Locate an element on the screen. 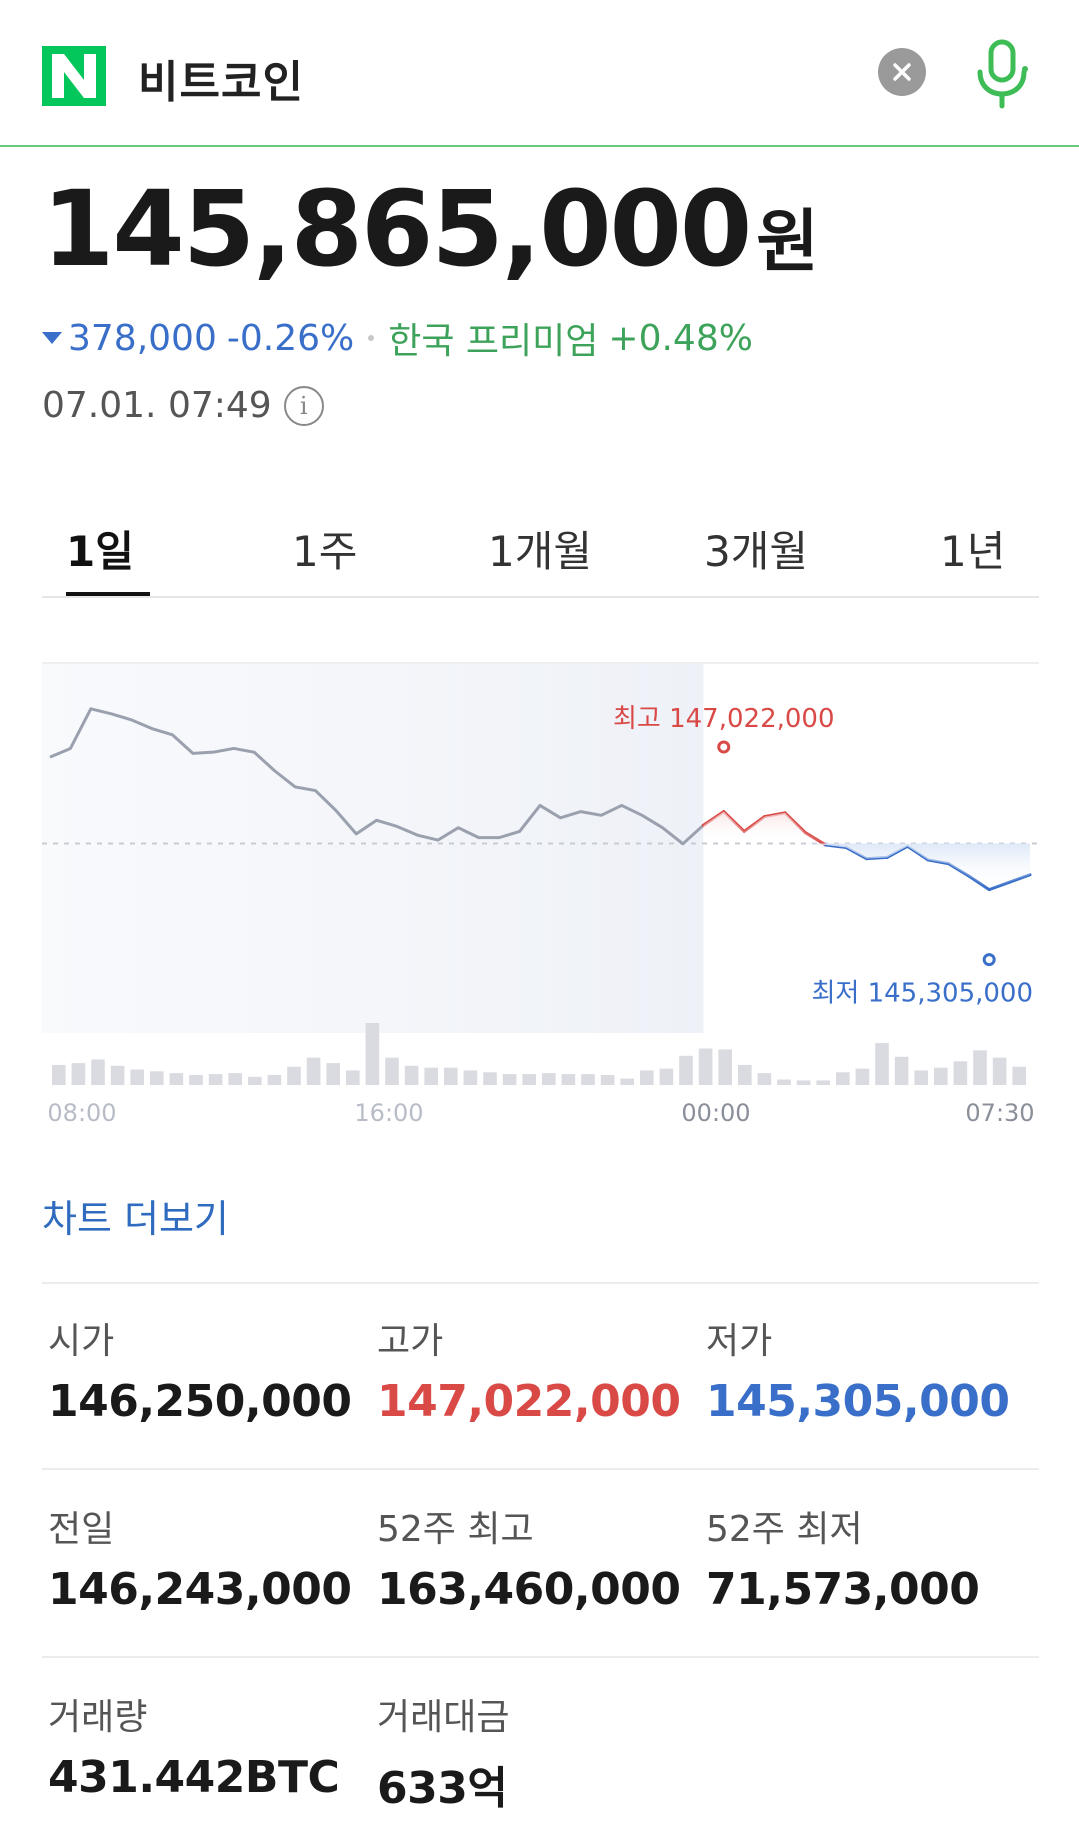  highlighted-period-band is located at coordinates (373, 848).